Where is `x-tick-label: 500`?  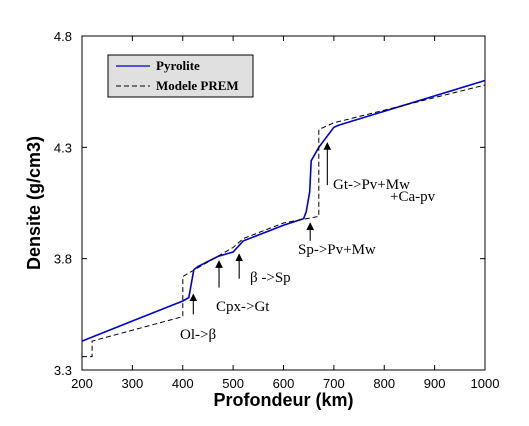 x-tick-label: 500 is located at coordinates (233, 383).